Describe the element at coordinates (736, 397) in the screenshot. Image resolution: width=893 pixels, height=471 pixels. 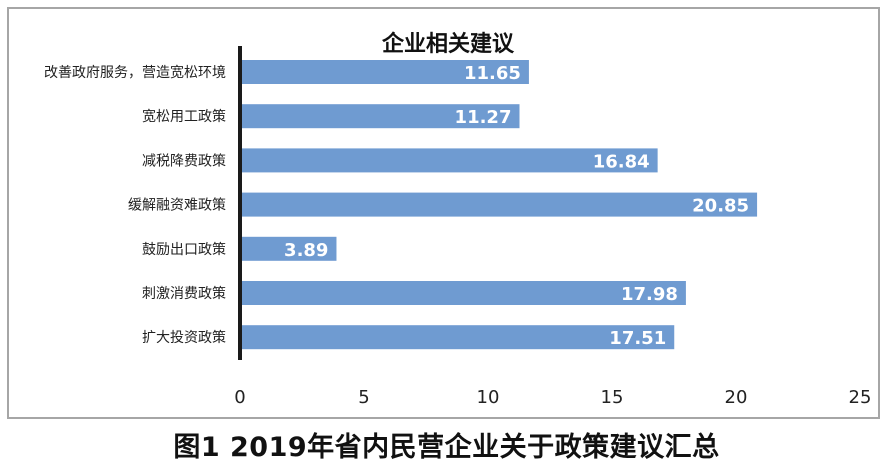
I see `x-tick-label: 20` at that location.